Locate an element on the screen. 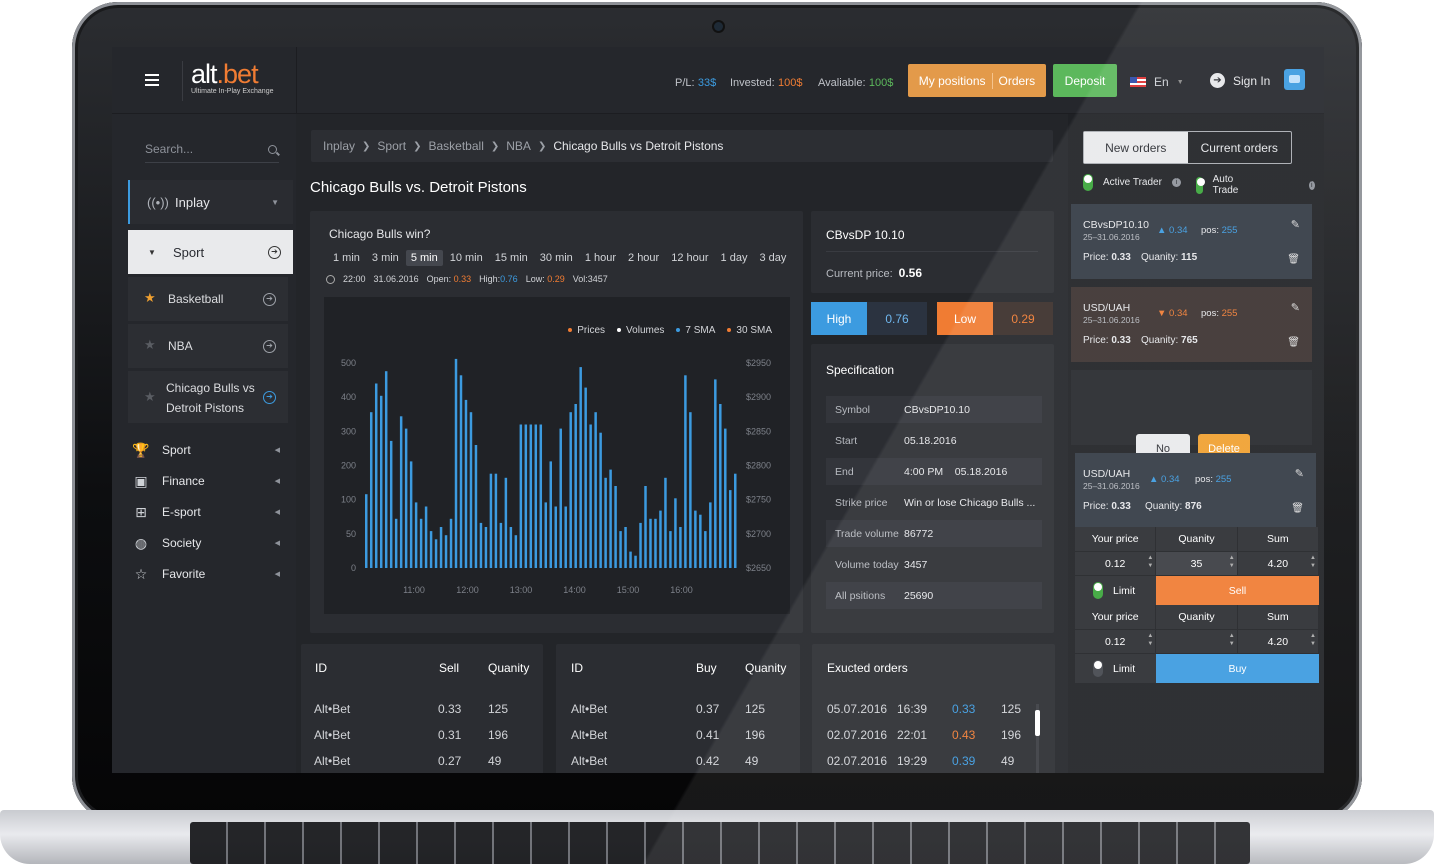  range-2hour: 2 hour is located at coordinates (644, 258).